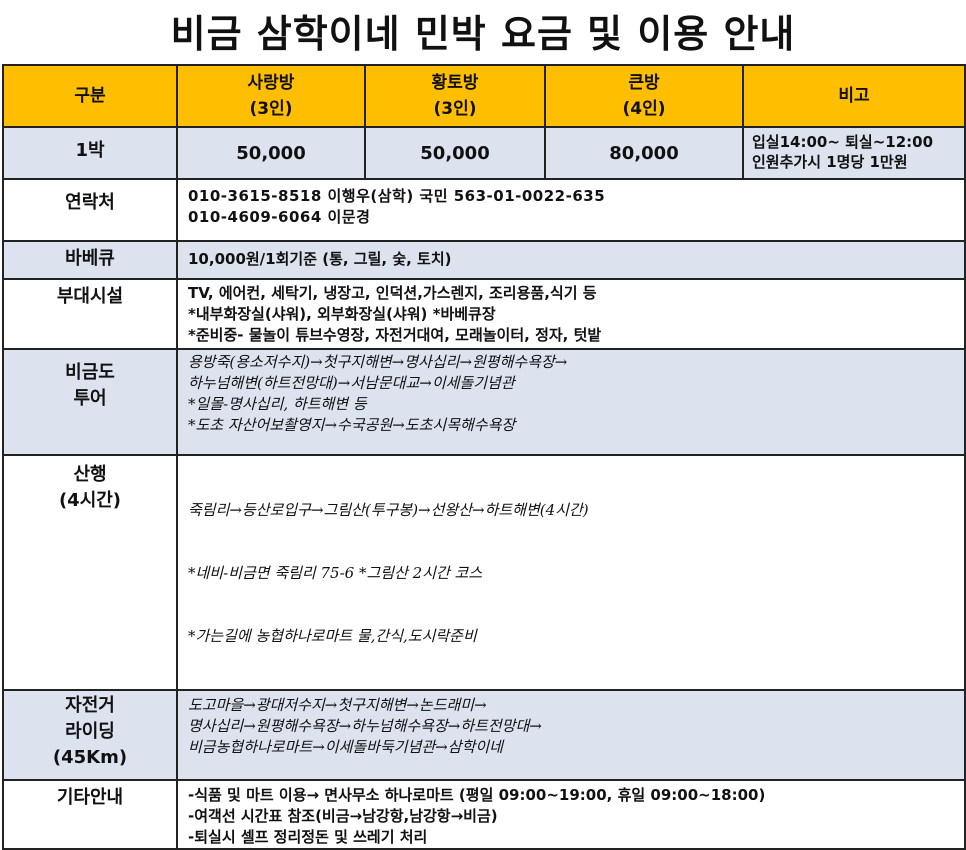 Image resolution: width=966 pixels, height=850 pixels. What do you see at coordinates (397, 196) in the screenshot?
I see `contact-line: 010-3615-8518 이행우(삼학) 국민 563-01-0022-635` at bounding box center [397, 196].